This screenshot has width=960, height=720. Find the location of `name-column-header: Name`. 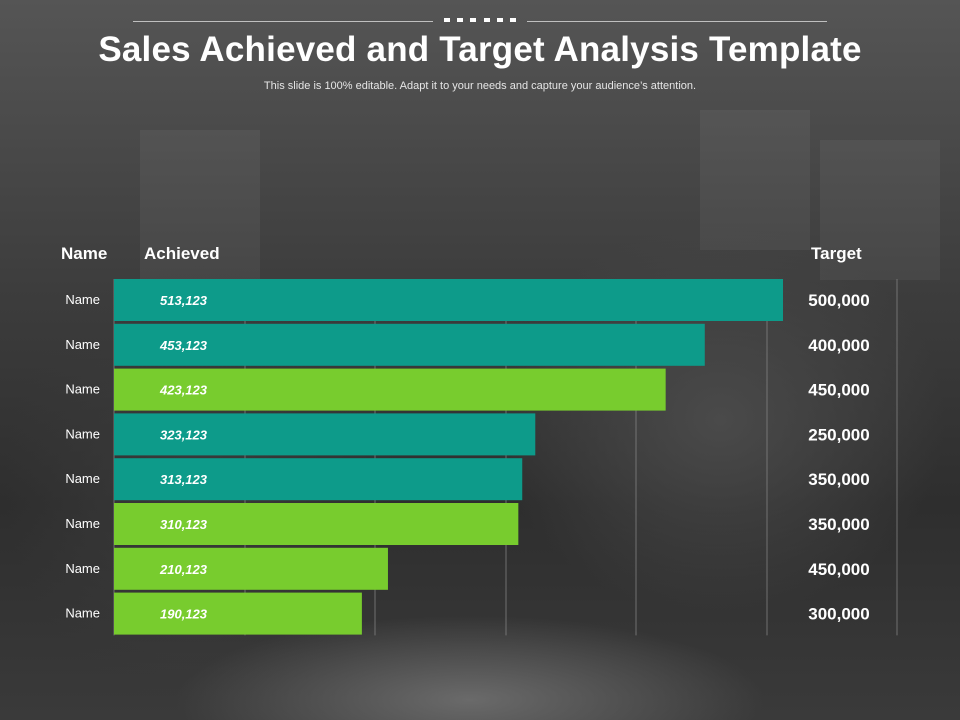

name-column-header: Name is located at coordinates (84, 253).